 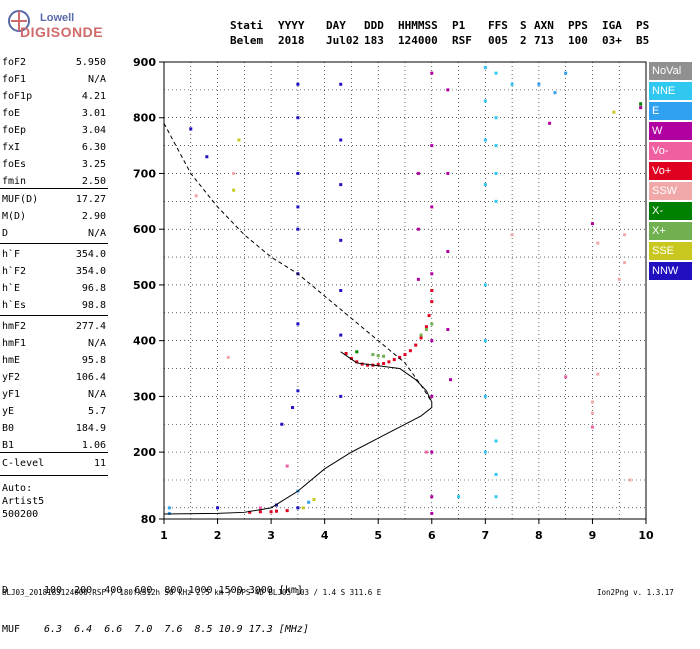 I want to click on param-row: B1 1.06, so click(x=54, y=445).